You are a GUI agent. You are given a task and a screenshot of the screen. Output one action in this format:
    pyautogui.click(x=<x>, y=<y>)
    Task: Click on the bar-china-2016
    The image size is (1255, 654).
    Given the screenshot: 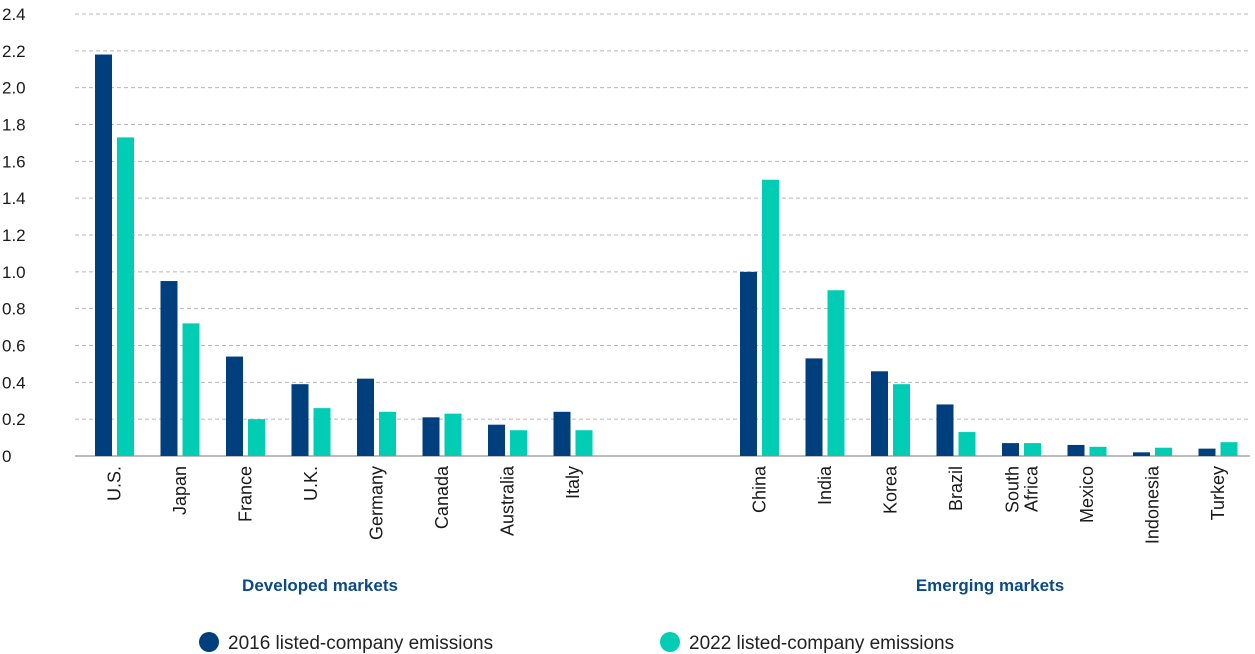 What is the action you would take?
    pyautogui.click(x=748, y=363)
    